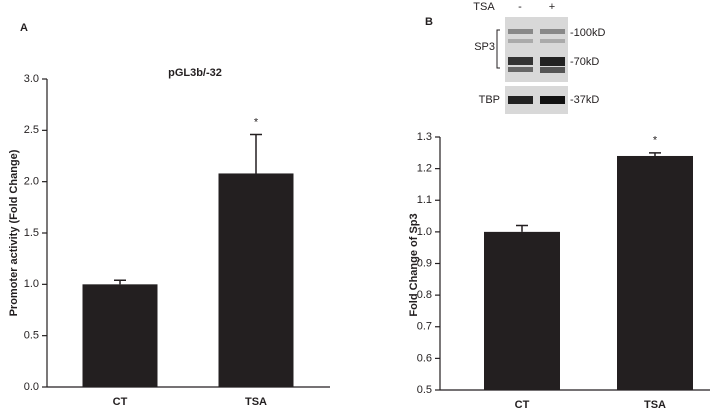  I want to click on y-tick-label: 0.8, so click(424, 295).